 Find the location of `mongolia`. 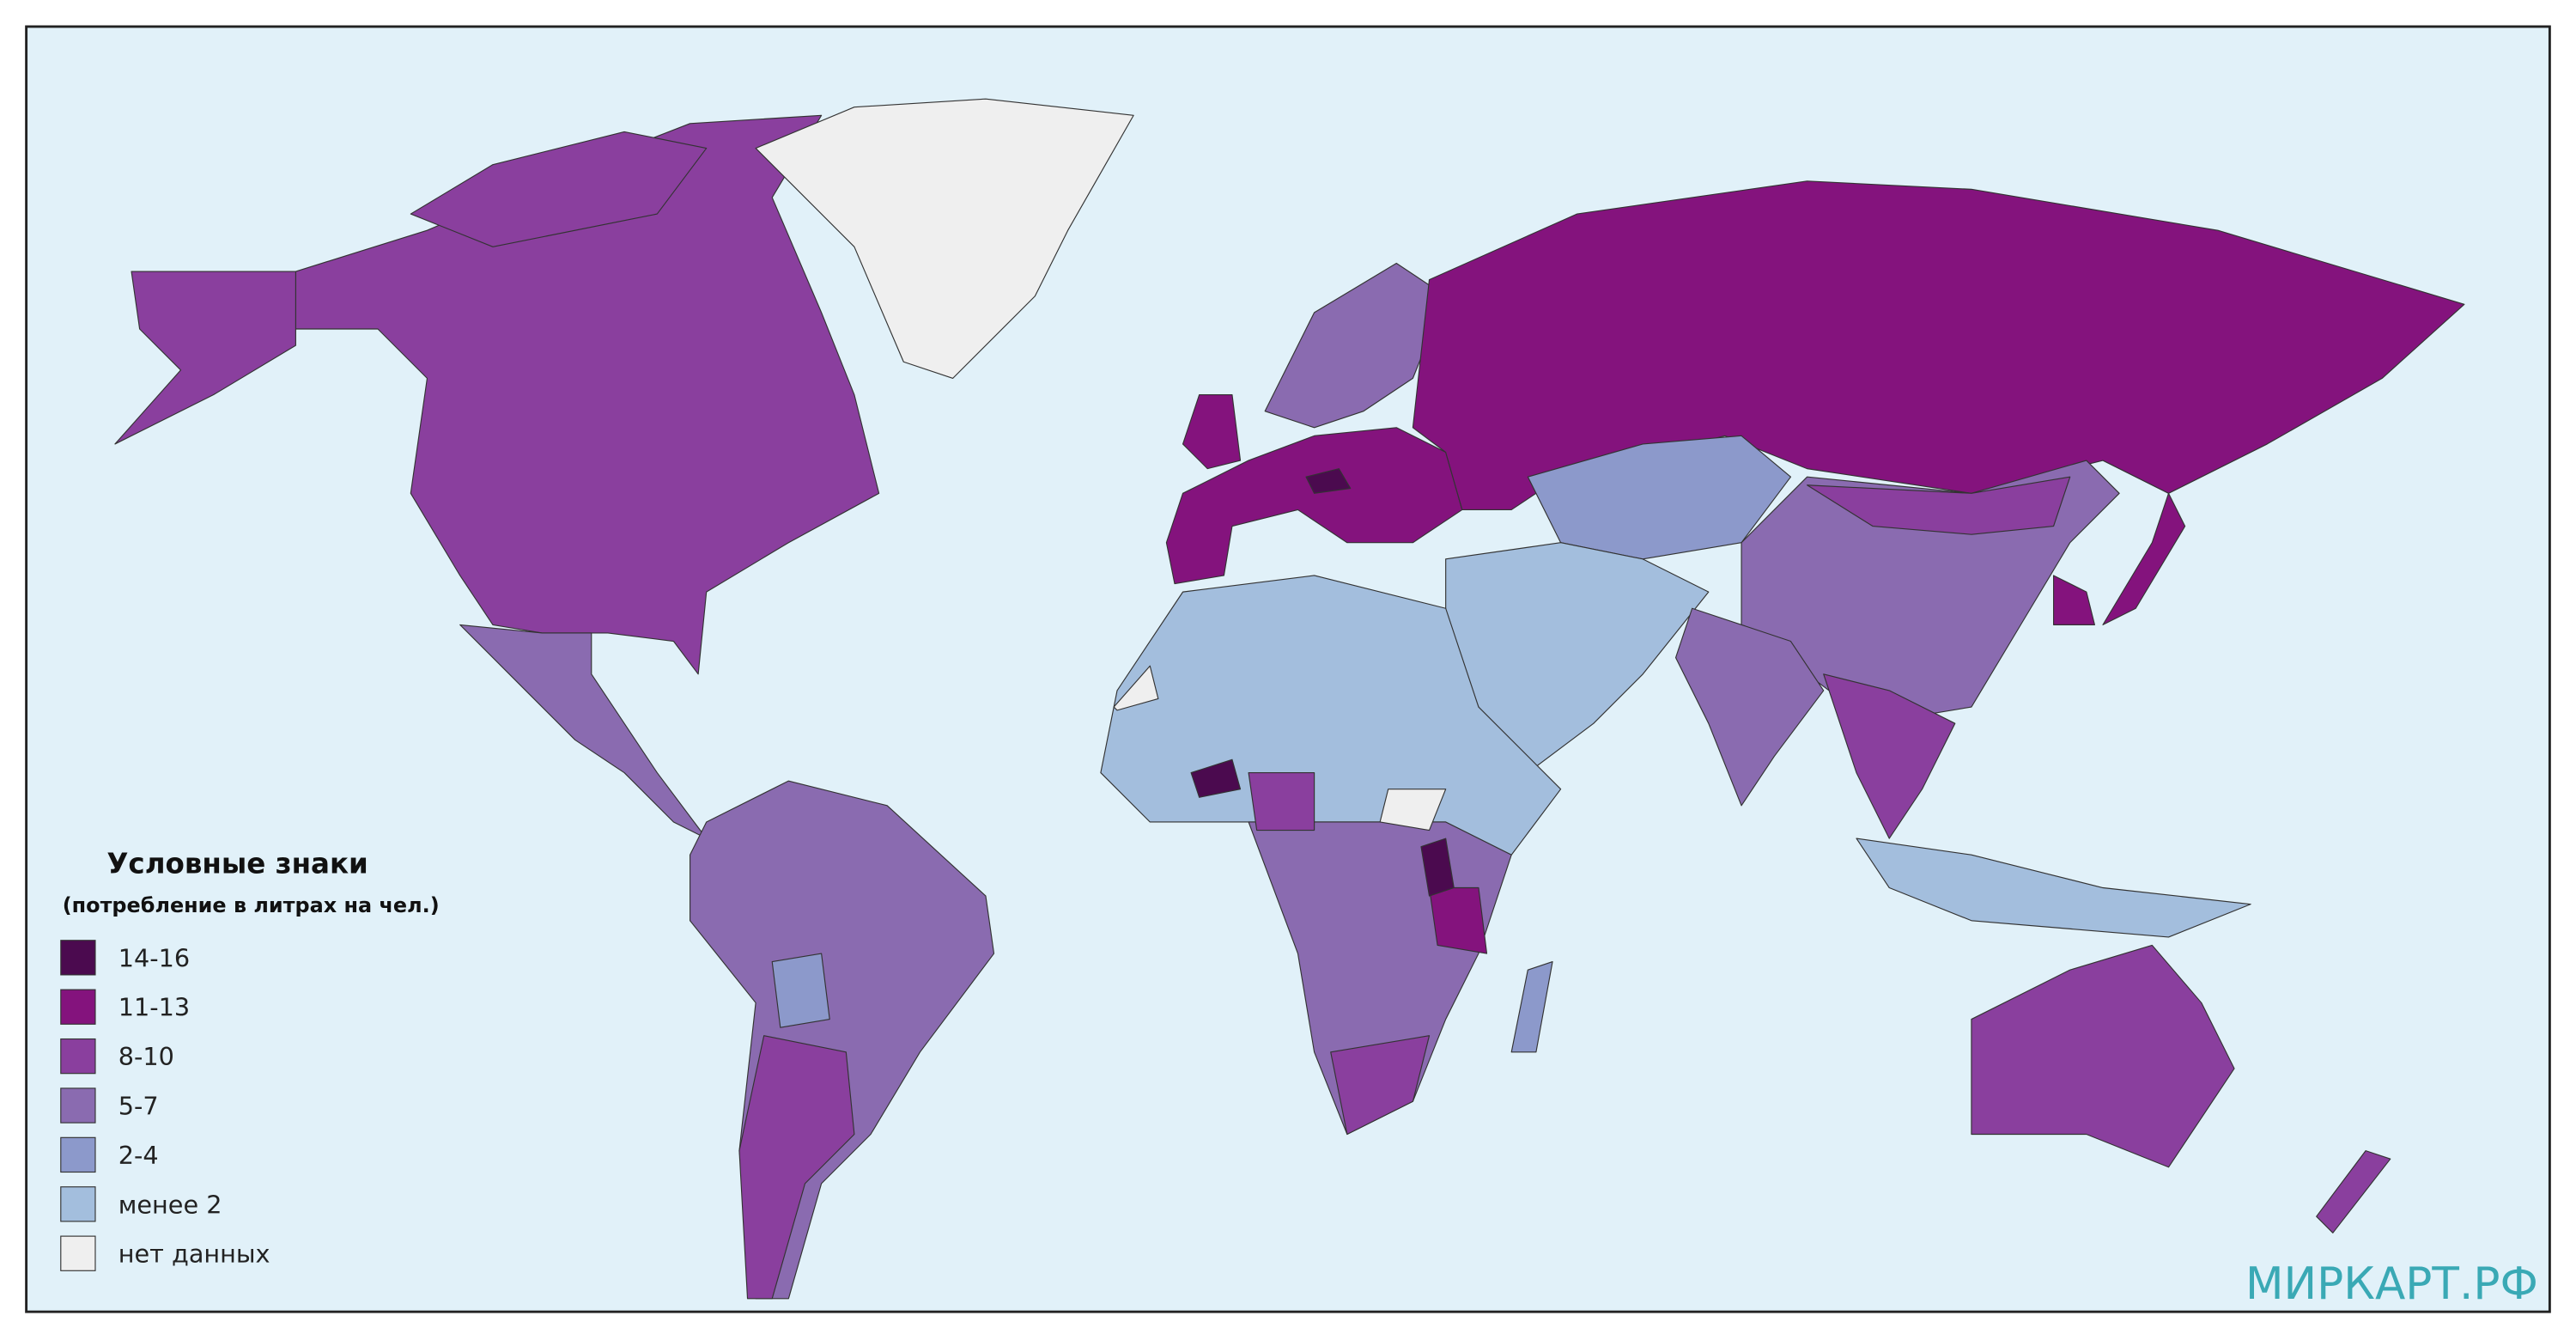

mongolia is located at coordinates (1939, 505).